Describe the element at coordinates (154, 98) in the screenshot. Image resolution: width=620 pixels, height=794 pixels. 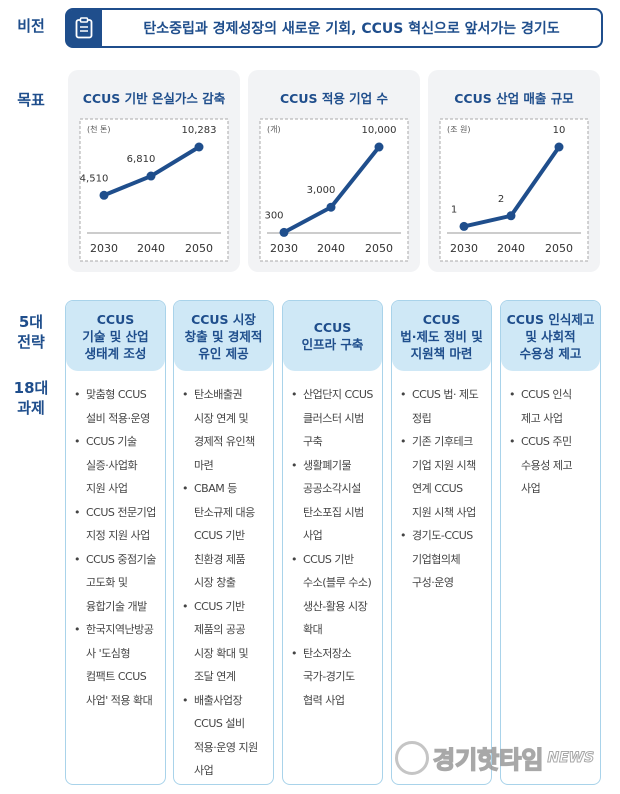
I see `chart-title: CCUS 기반 온실가스 감축` at that location.